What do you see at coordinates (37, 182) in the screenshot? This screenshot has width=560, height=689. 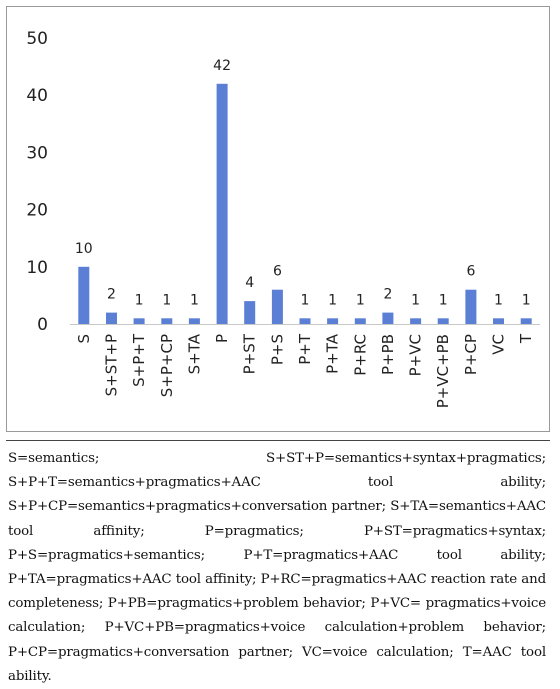 I see `y-axis: 0 10 20 30 40 50` at bounding box center [37, 182].